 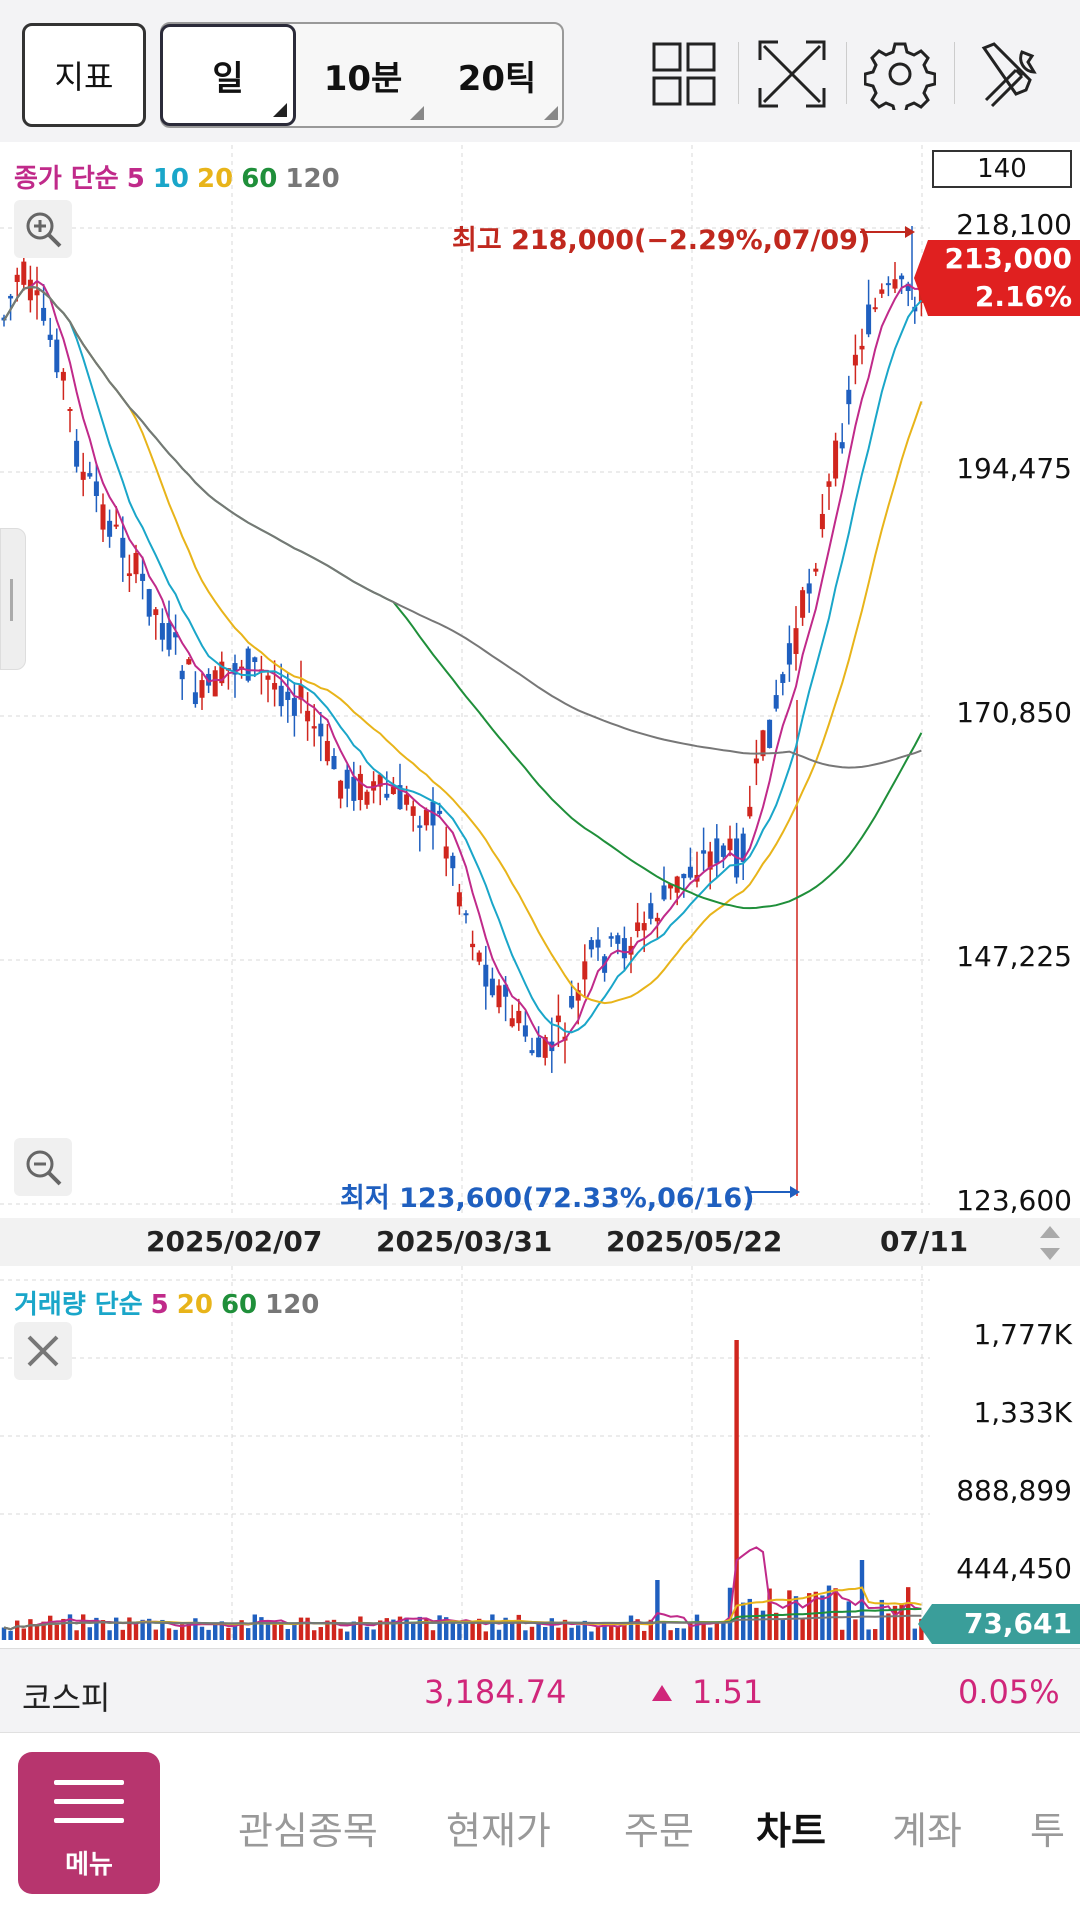 I want to click on nav-watchlist: 관심종목, so click(x=308, y=1831).